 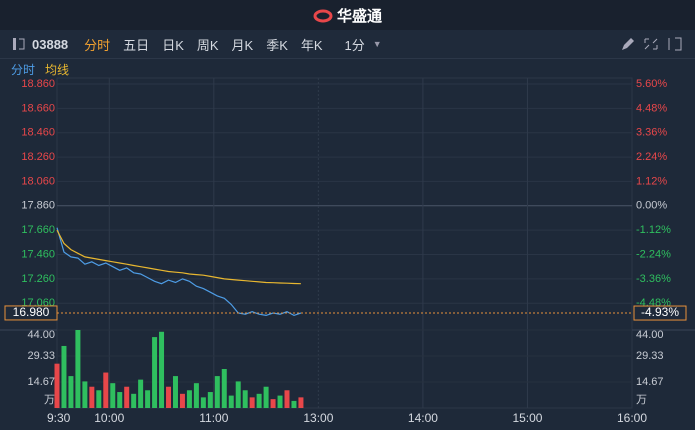 What do you see at coordinates (136, 45) in the screenshot?
I see `period-tab: 五日` at bounding box center [136, 45].